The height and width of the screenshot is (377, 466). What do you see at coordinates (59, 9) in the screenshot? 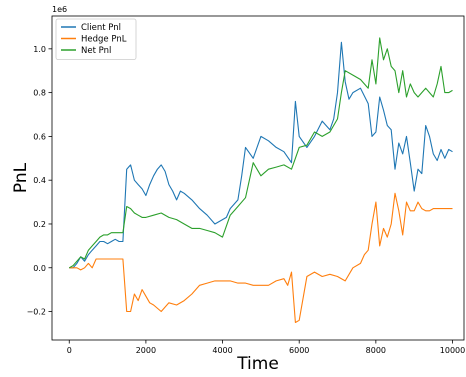
I see `y-axis-offset-label: 1e6` at bounding box center [59, 9].